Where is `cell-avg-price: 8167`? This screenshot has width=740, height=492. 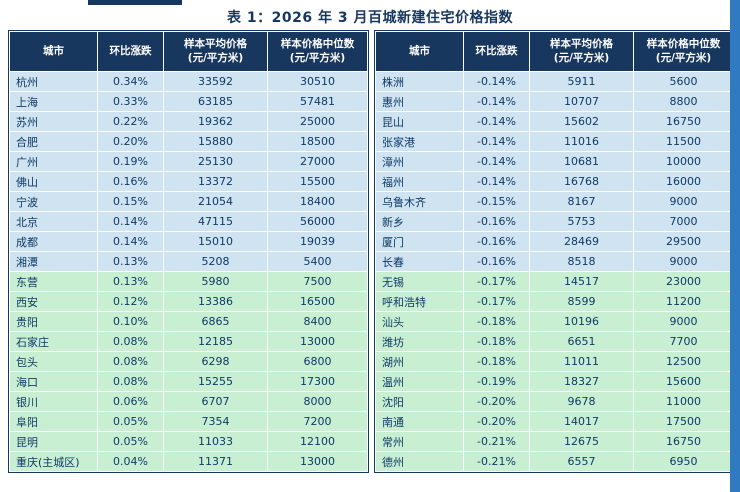 cell-avg-price: 8167 is located at coordinates (581, 201).